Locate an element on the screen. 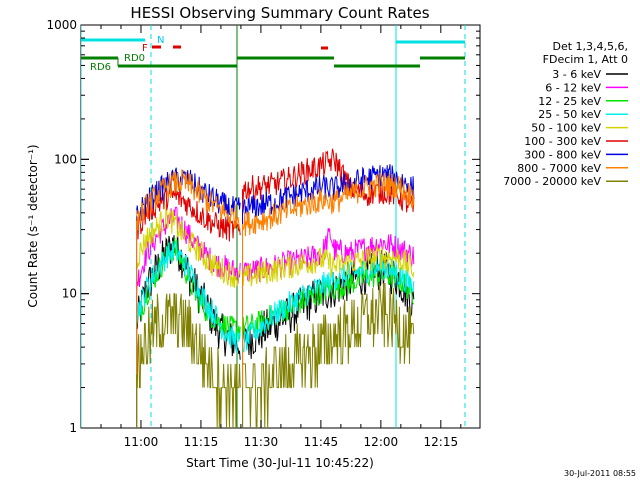  rd6-label: RD6 is located at coordinates (100, 67).